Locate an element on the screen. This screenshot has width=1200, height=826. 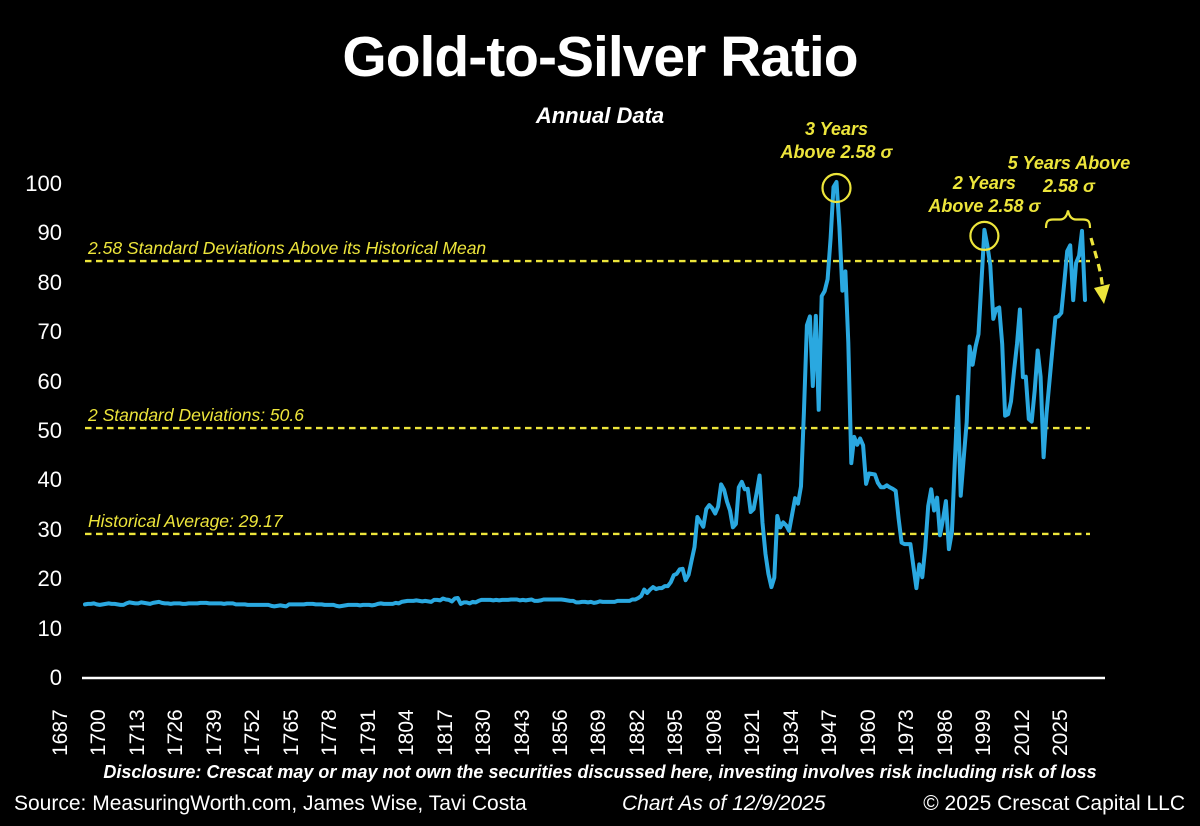
x-tick-label: 1986 is located at coordinates (945, 732).